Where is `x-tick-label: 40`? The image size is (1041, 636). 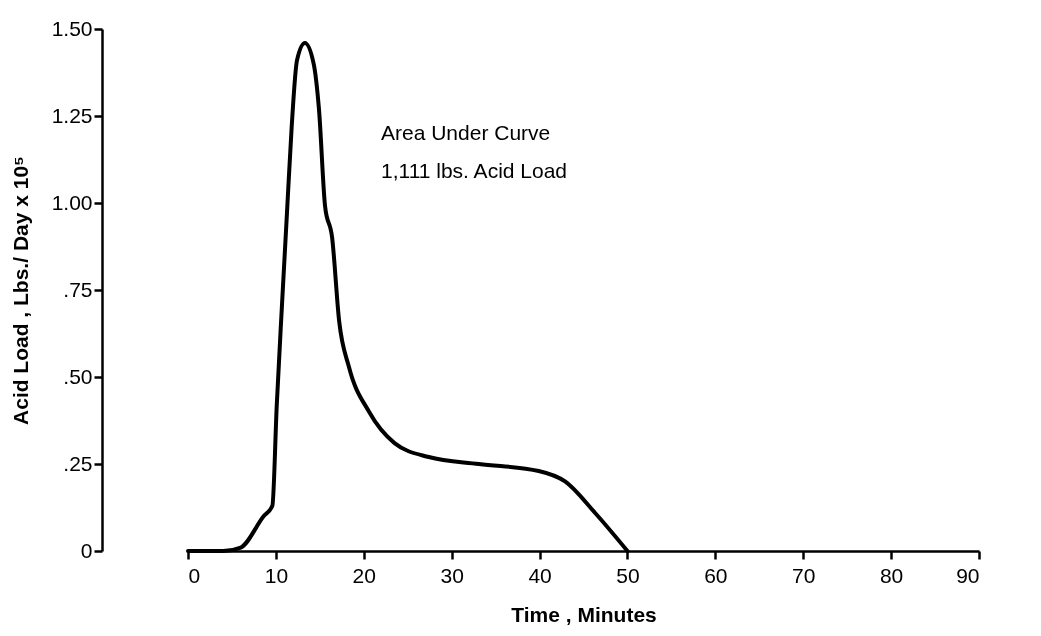
x-tick-label: 40 is located at coordinates (540, 575).